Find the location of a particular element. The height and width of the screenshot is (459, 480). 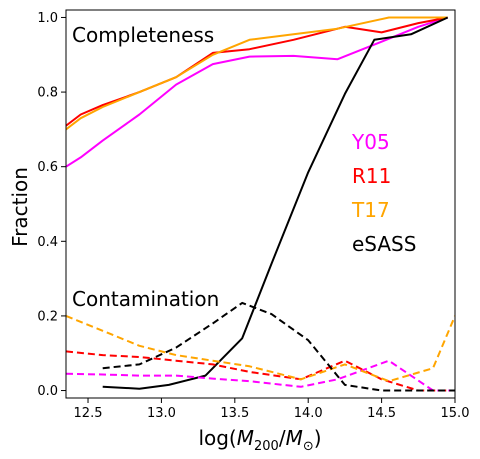

y-tick-label: 1.0 is located at coordinates (47, 18).